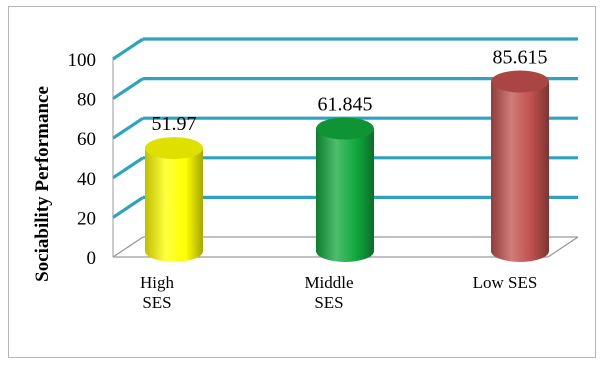  What do you see at coordinates (42, 184) in the screenshot?
I see `y-axis-title: Sociability Performance` at bounding box center [42, 184].